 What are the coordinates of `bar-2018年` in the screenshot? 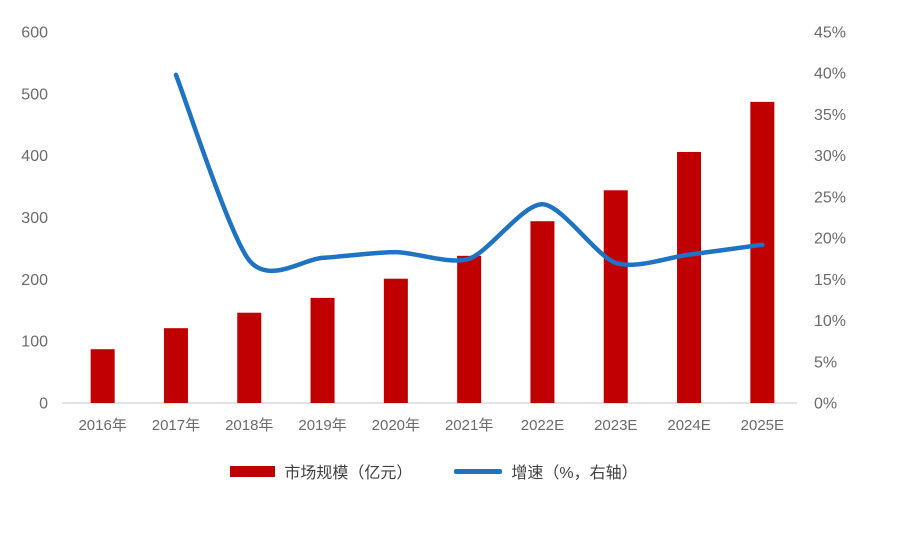 It's located at (249, 357).